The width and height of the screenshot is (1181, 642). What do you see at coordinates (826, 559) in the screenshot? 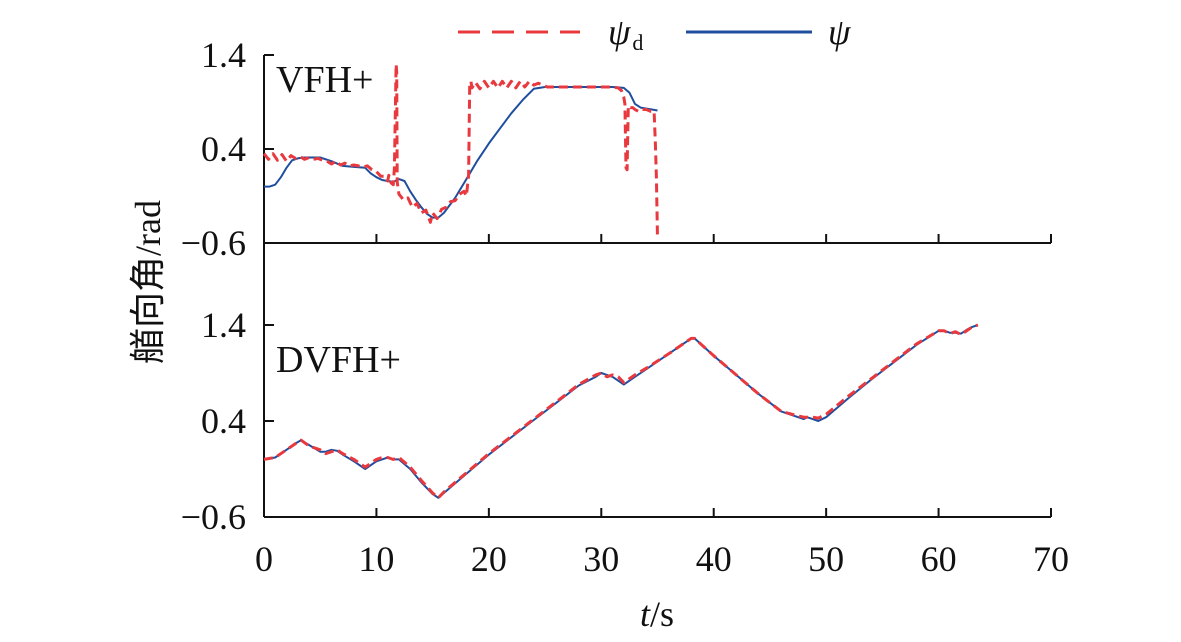
I see `x-tick-label: 50` at bounding box center [826, 559].